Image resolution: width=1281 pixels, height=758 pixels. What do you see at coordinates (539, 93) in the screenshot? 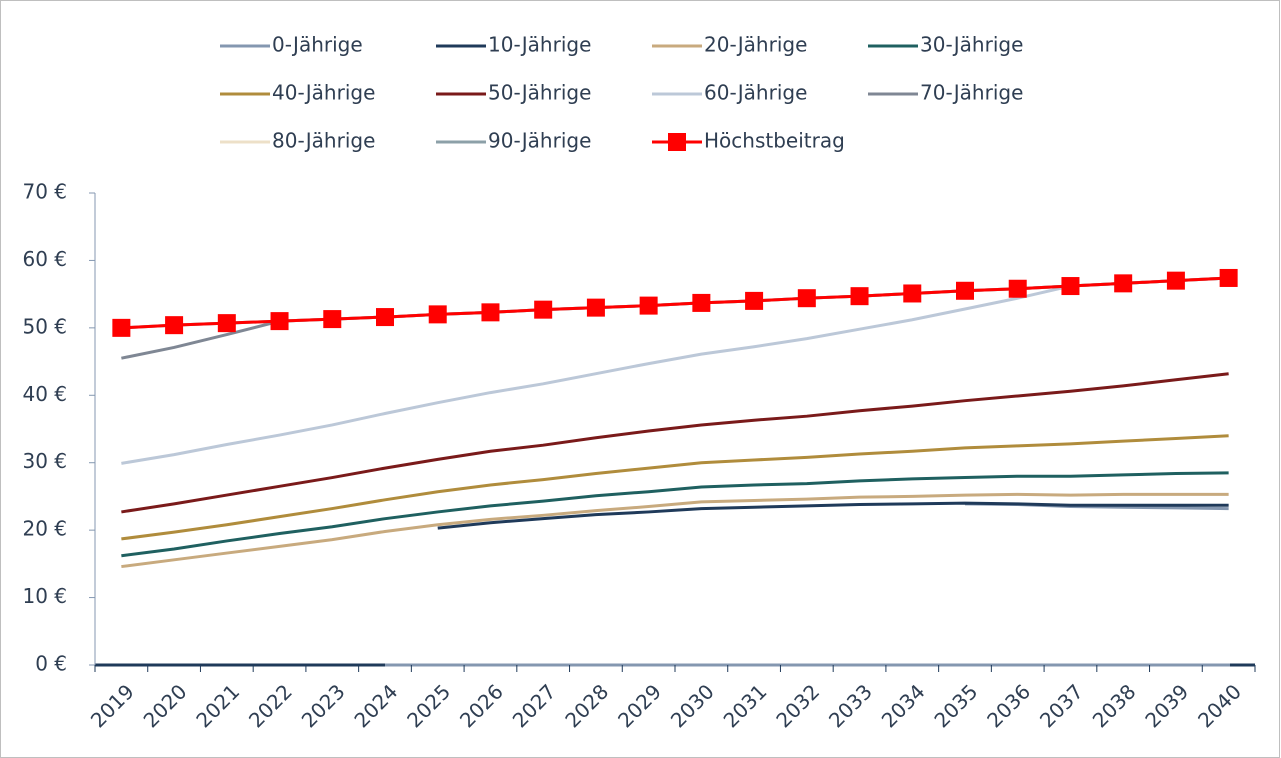
I see `legend-label: 50-Jährige` at bounding box center [539, 93].